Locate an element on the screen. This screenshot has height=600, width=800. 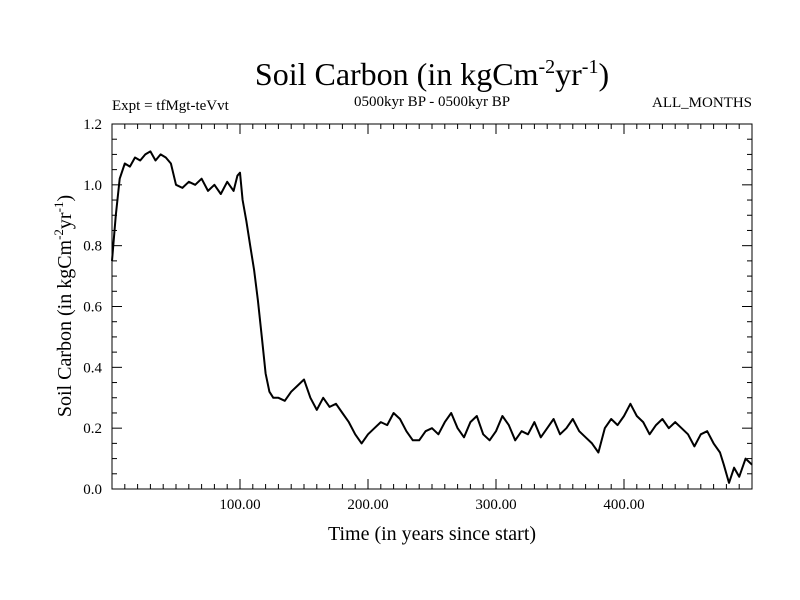
x-axis-label: Time (in years since start) is located at coordinates (432, 534).